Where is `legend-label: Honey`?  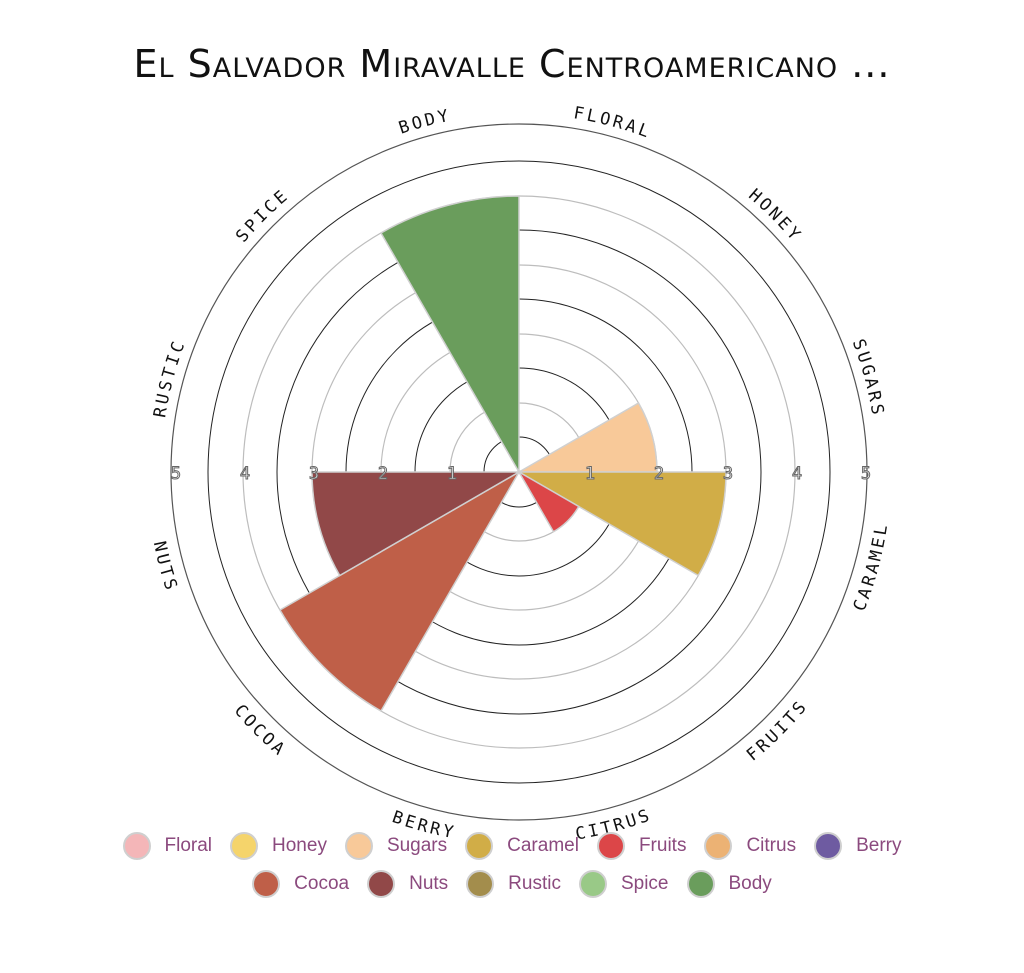
legend-label: Honey is located at coordinates (299, 845).